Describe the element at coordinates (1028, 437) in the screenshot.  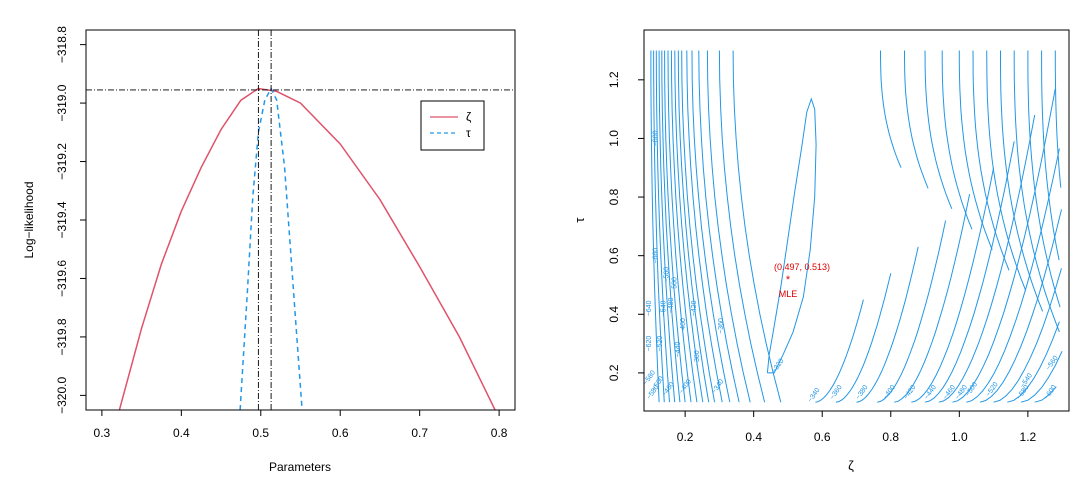
I see `x-tick-label: 1.2` at that location.